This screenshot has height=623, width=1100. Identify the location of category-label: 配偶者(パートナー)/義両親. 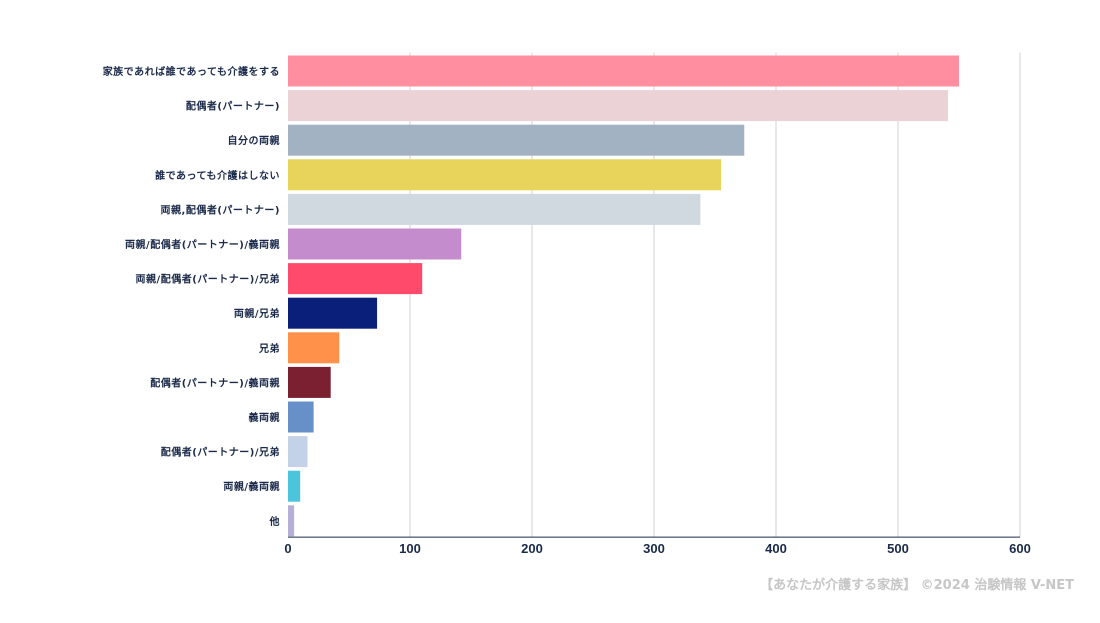
(215, 382).